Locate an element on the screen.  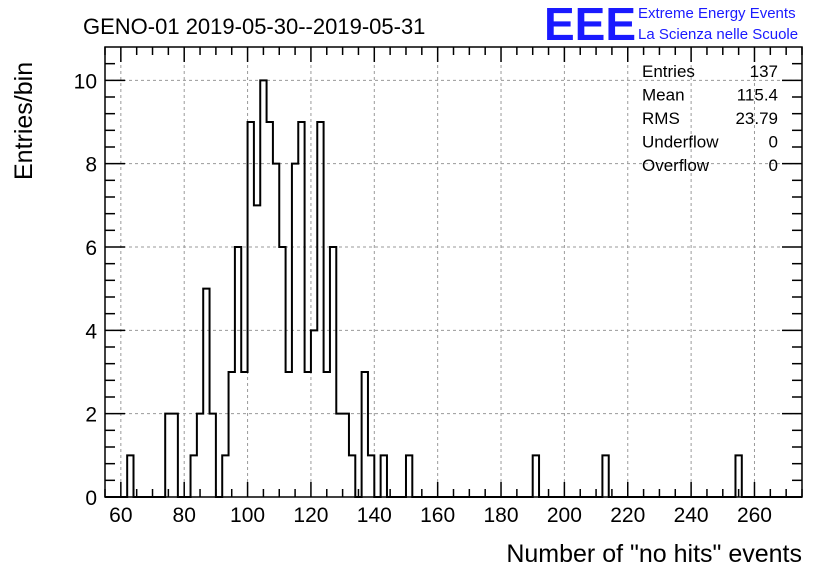
x-tick-label: 100 is located at coordinates (247, 515).